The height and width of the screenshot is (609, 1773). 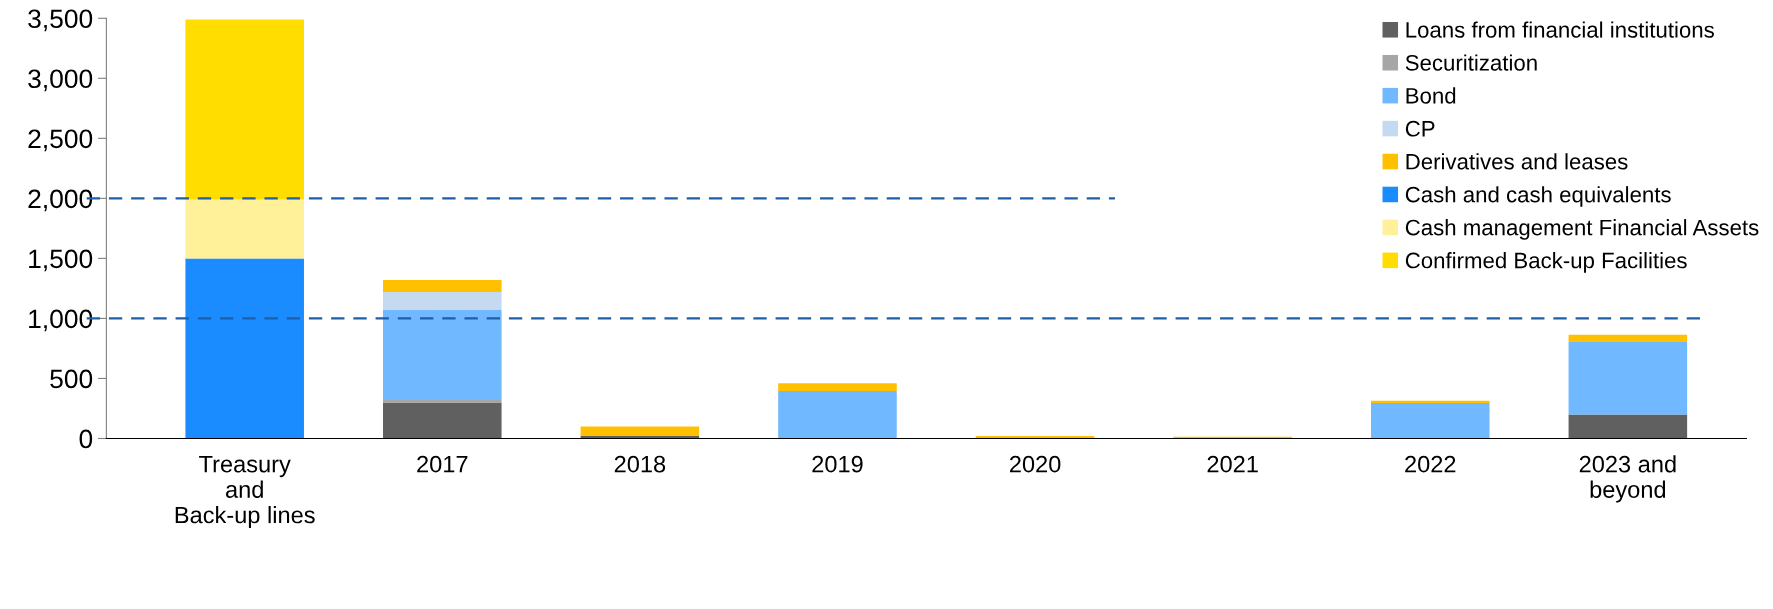 What do you see at coordinates (61, 320) in the screenshot?
I see `y-tick-label: 1,000` at bounding box center [61, 320].